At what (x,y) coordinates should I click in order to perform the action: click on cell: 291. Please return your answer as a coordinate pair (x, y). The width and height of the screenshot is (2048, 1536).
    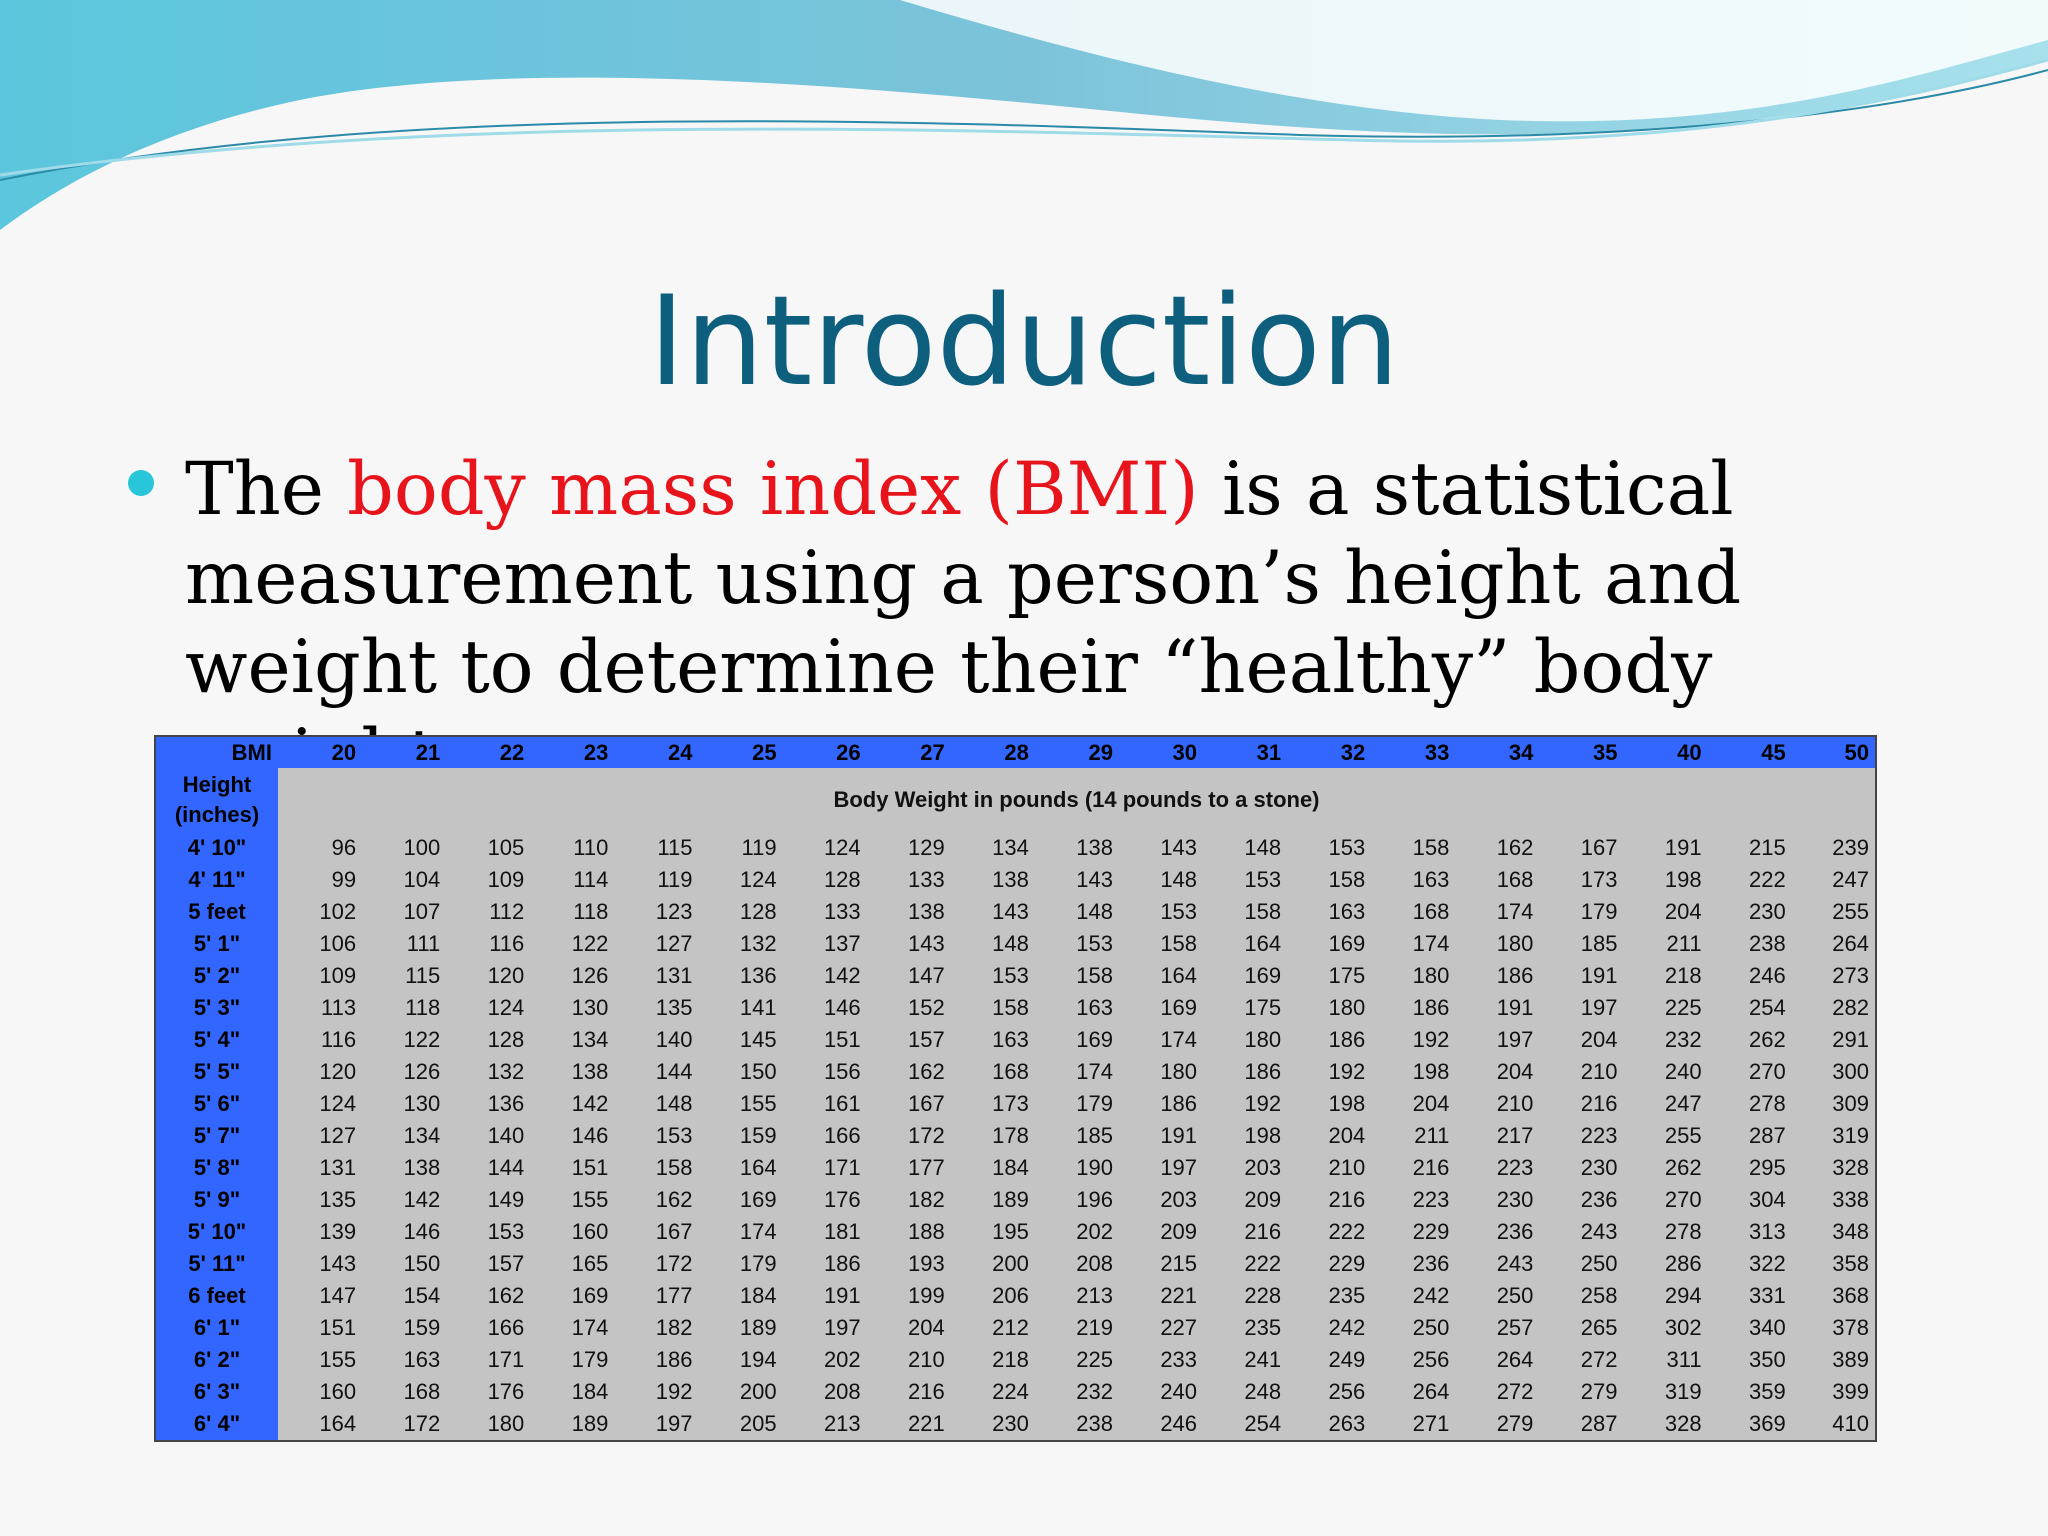
    Looking at the image, I should click on (1833, 1040).